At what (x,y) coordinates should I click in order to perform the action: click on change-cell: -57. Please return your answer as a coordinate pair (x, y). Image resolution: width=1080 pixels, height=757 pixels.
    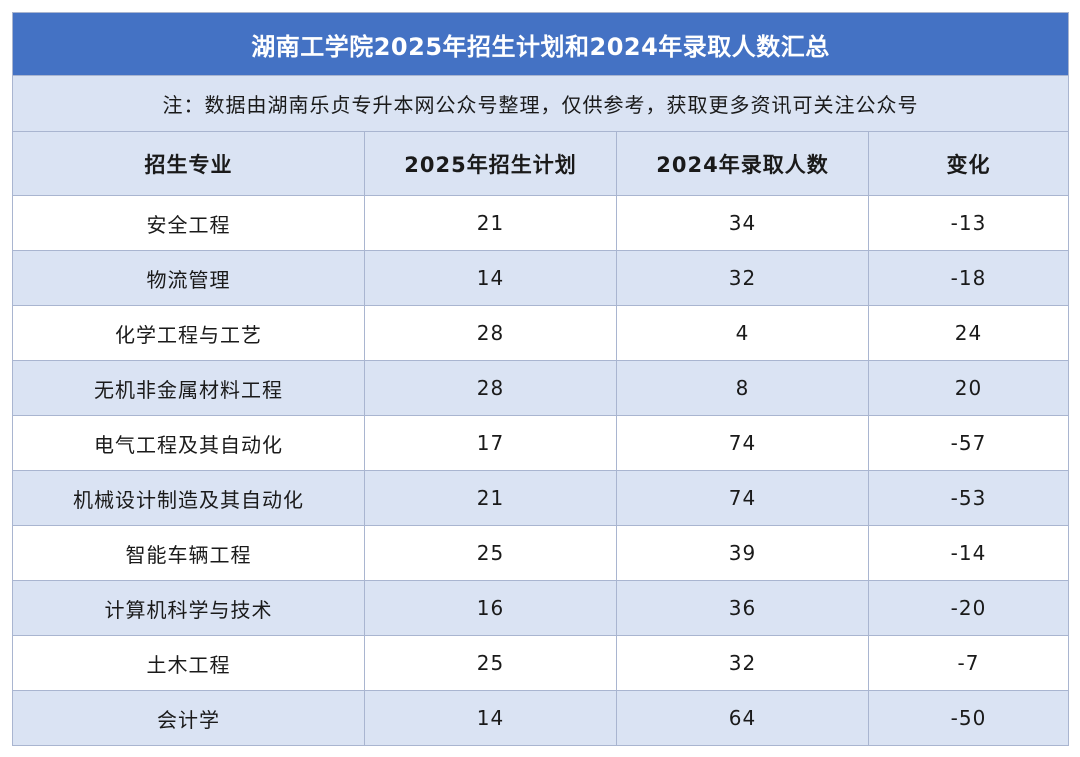
    Looking at the image, I should click on (968, 443).